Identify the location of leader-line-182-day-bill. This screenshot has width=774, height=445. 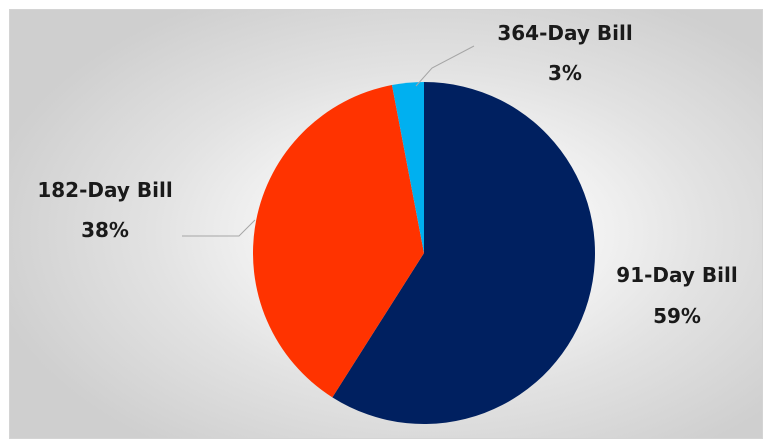
(219, 228).